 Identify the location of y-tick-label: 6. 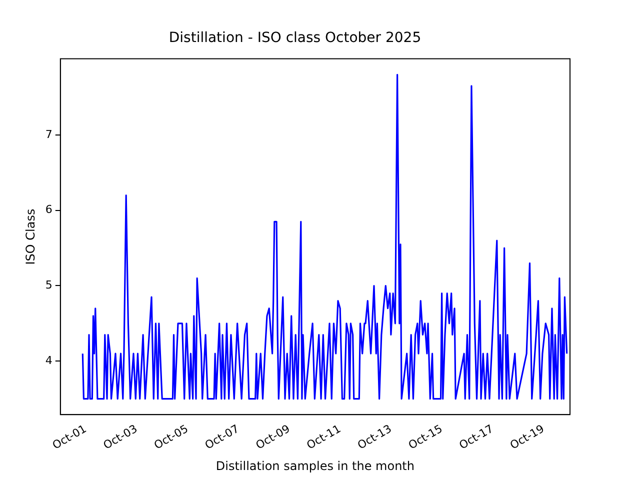
(48, 209).